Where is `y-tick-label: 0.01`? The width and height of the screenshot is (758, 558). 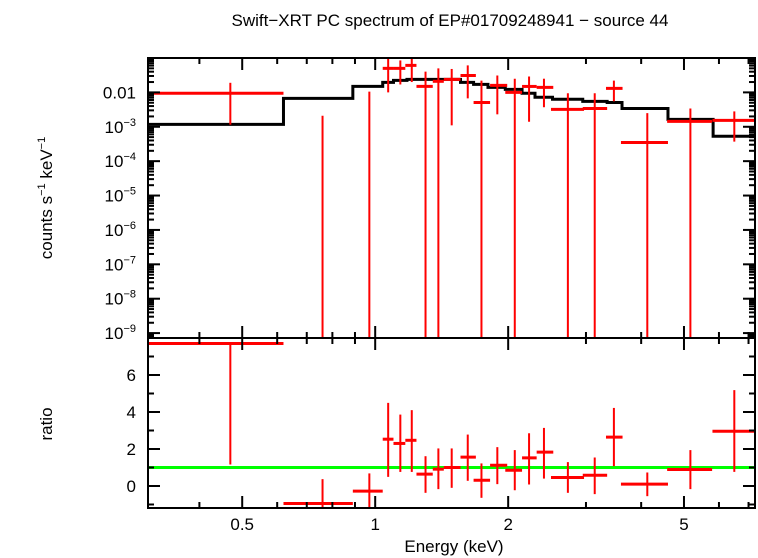 y-tick-label: 0.01 is located at coordinates (119, 92).